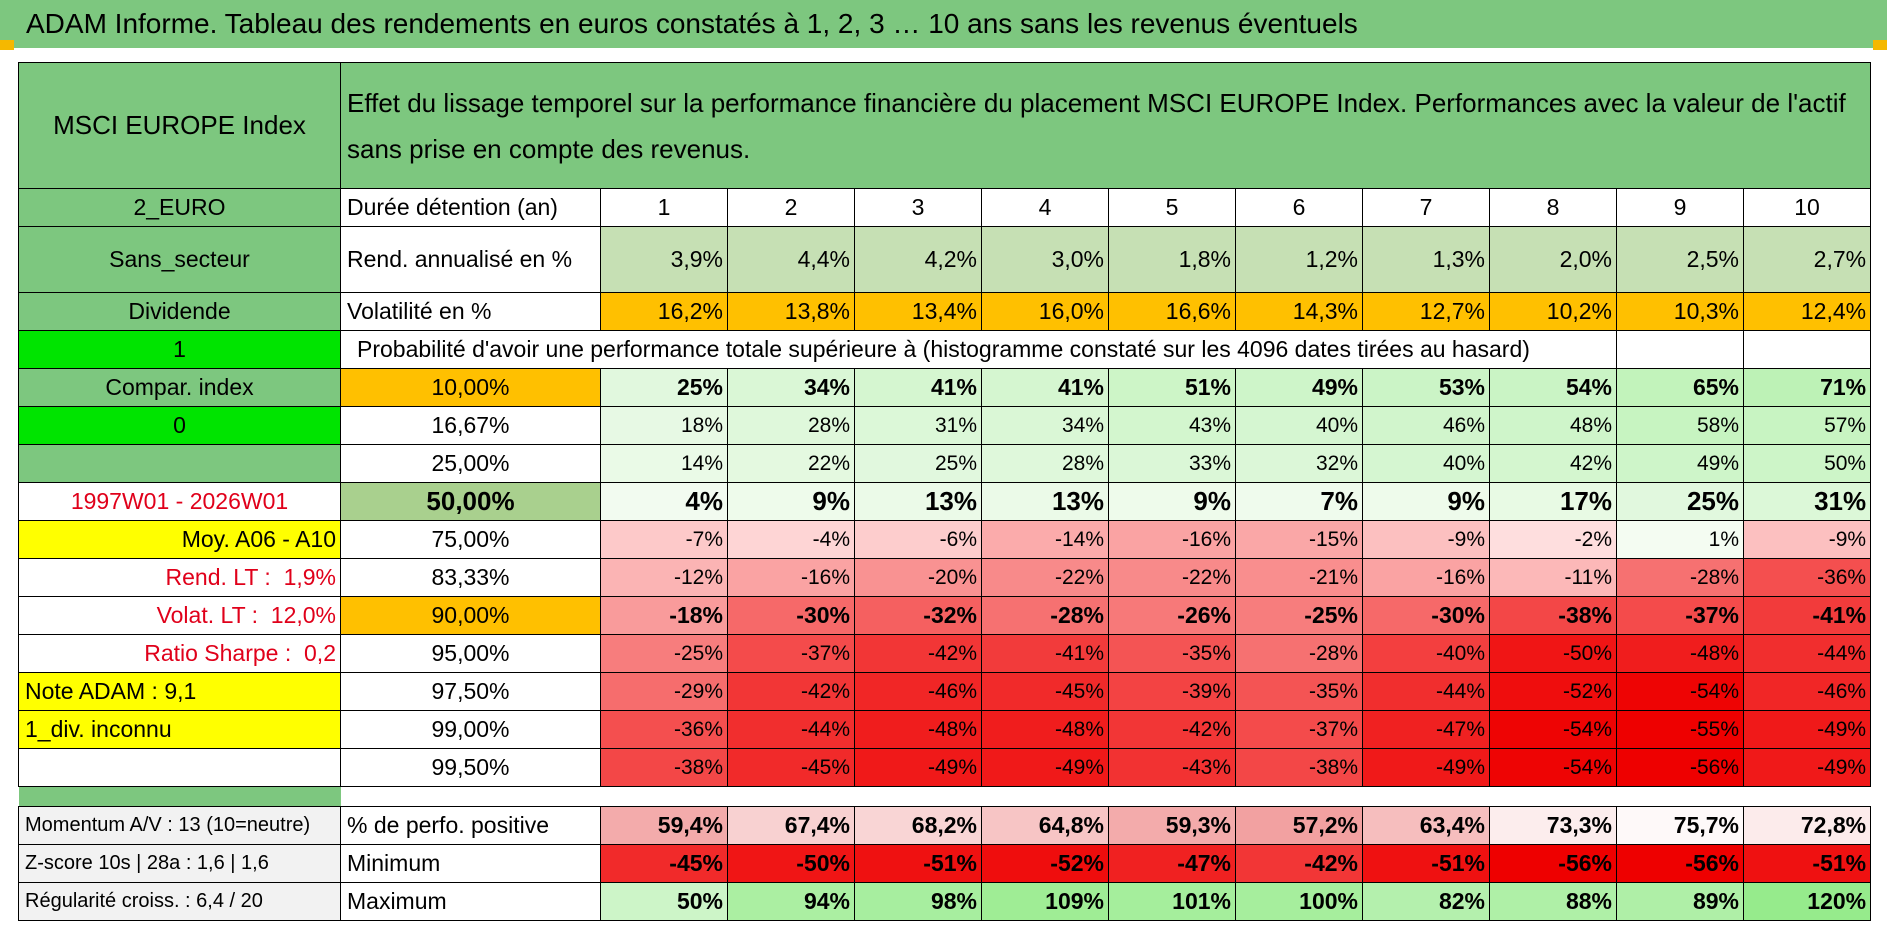 This screenshot has height=948, width=1887. Describe the element at coordinates (1172, 311) in the screenshot. I see `vol-cell: 16,6%` at that location.